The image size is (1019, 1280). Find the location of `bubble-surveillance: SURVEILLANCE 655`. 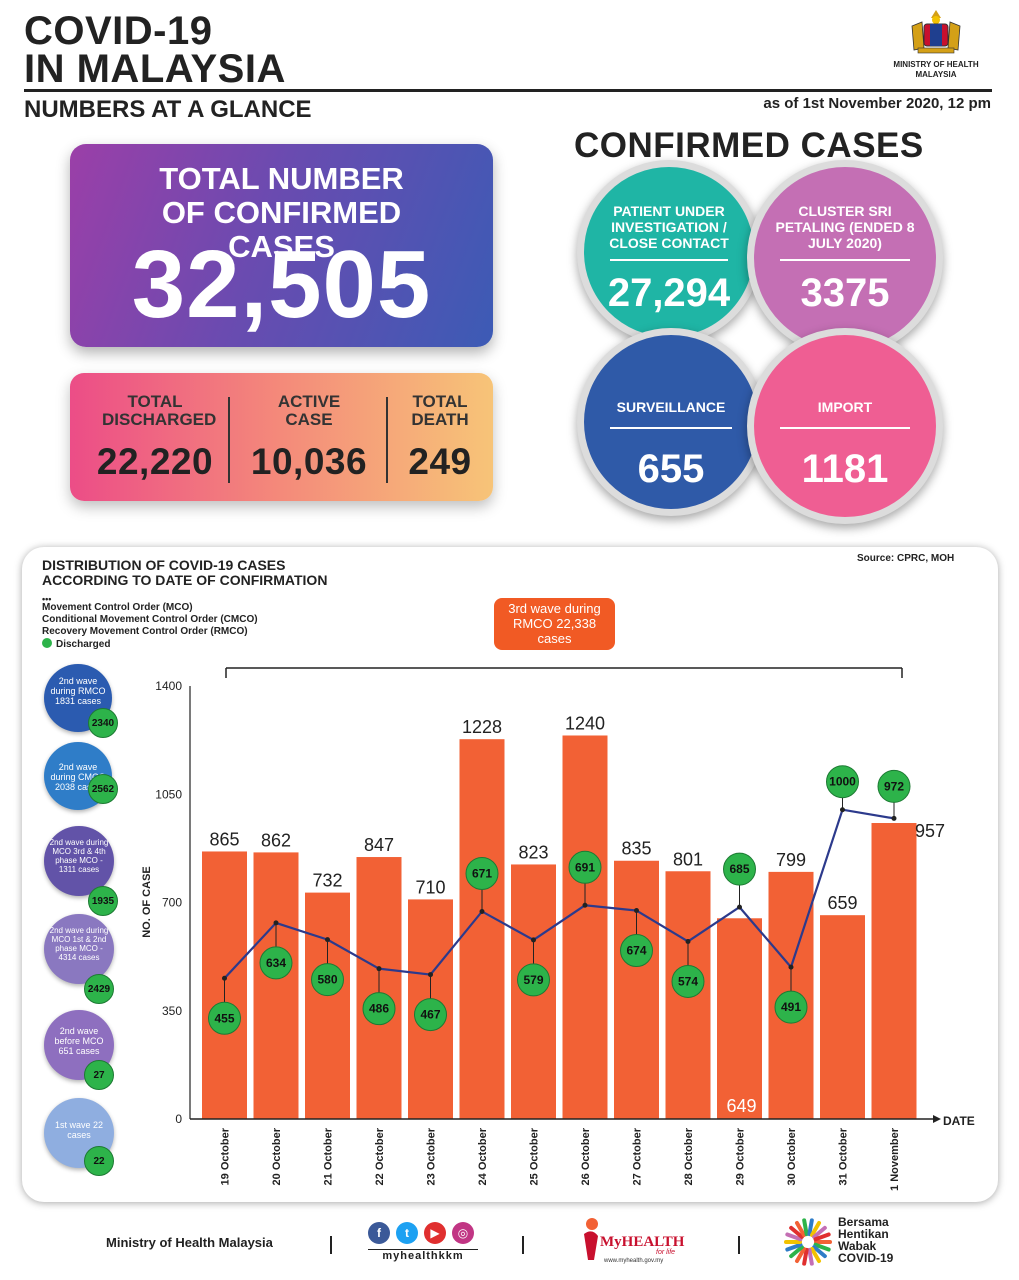

bubble-surveillance: SURVEILLANCE 655 is located at coordinates (671, 422).